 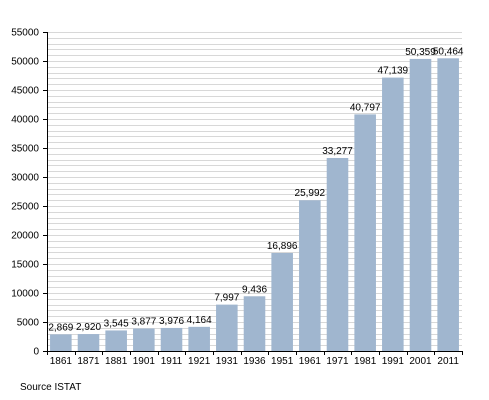 I want to click on x-tick-label: 1901, so click(x=144, y=361).